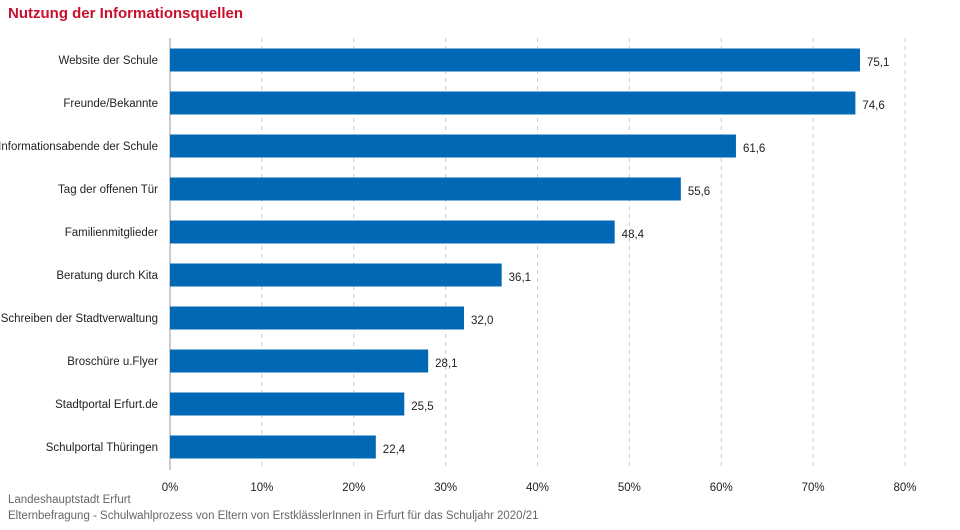 Image resolution: width=960 pixels, height=530 pixels. What do you see at coordinates (79, 147) in the screenshot?
I see `category-label: Informationsabende der Schule` at bounding box center [79, 147].